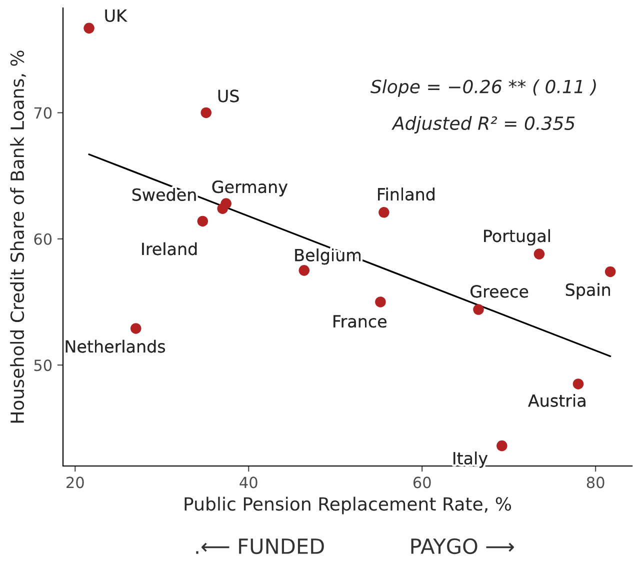 The width and height of the screenshot is (633, 565). Describe the element at coordinates (588, 291) in the screenshot. I see `annotation: Spain` at that location.